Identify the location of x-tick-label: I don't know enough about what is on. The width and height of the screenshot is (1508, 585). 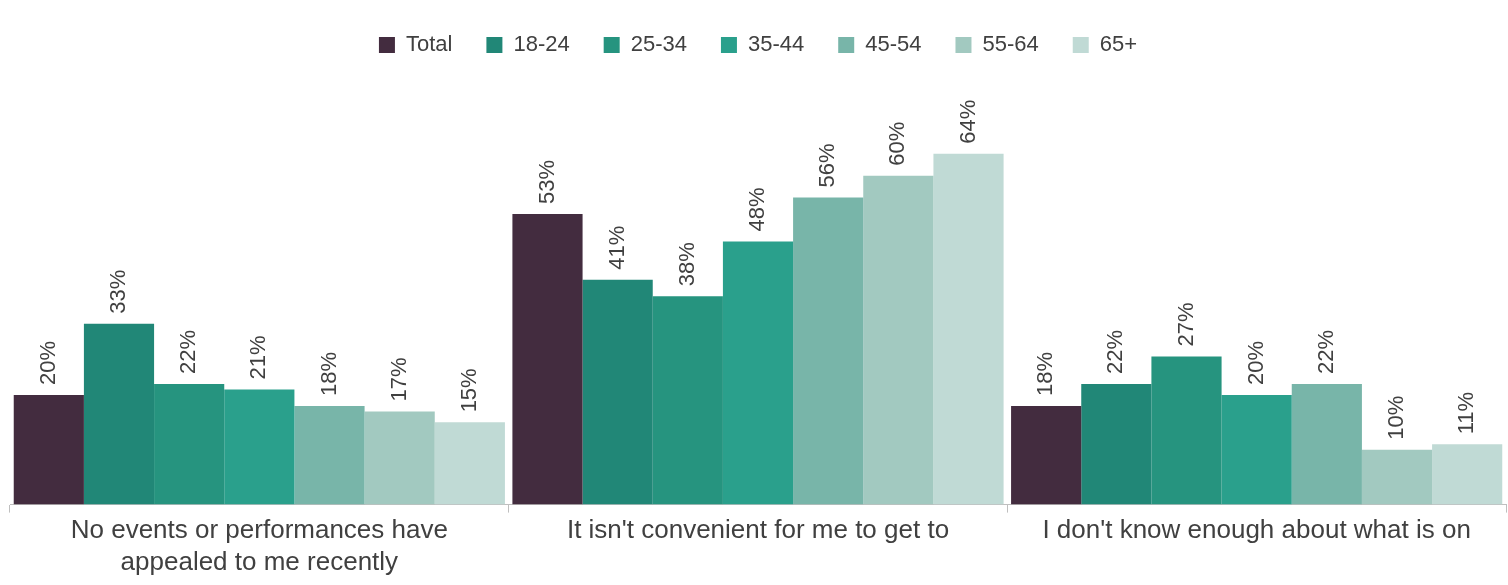
(1256, 529).